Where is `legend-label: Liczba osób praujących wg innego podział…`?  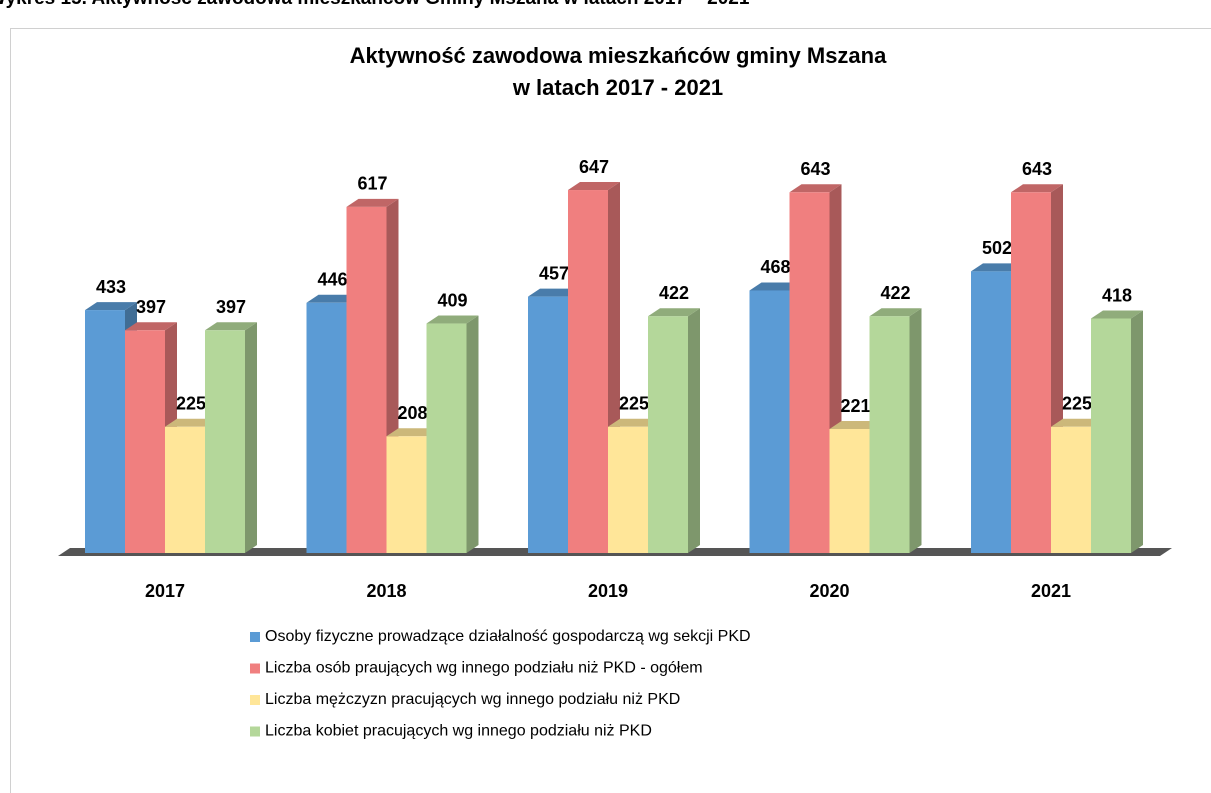
legend-label: Liczba osób praujących wg innego podział… is located at coordinates (484, 668).